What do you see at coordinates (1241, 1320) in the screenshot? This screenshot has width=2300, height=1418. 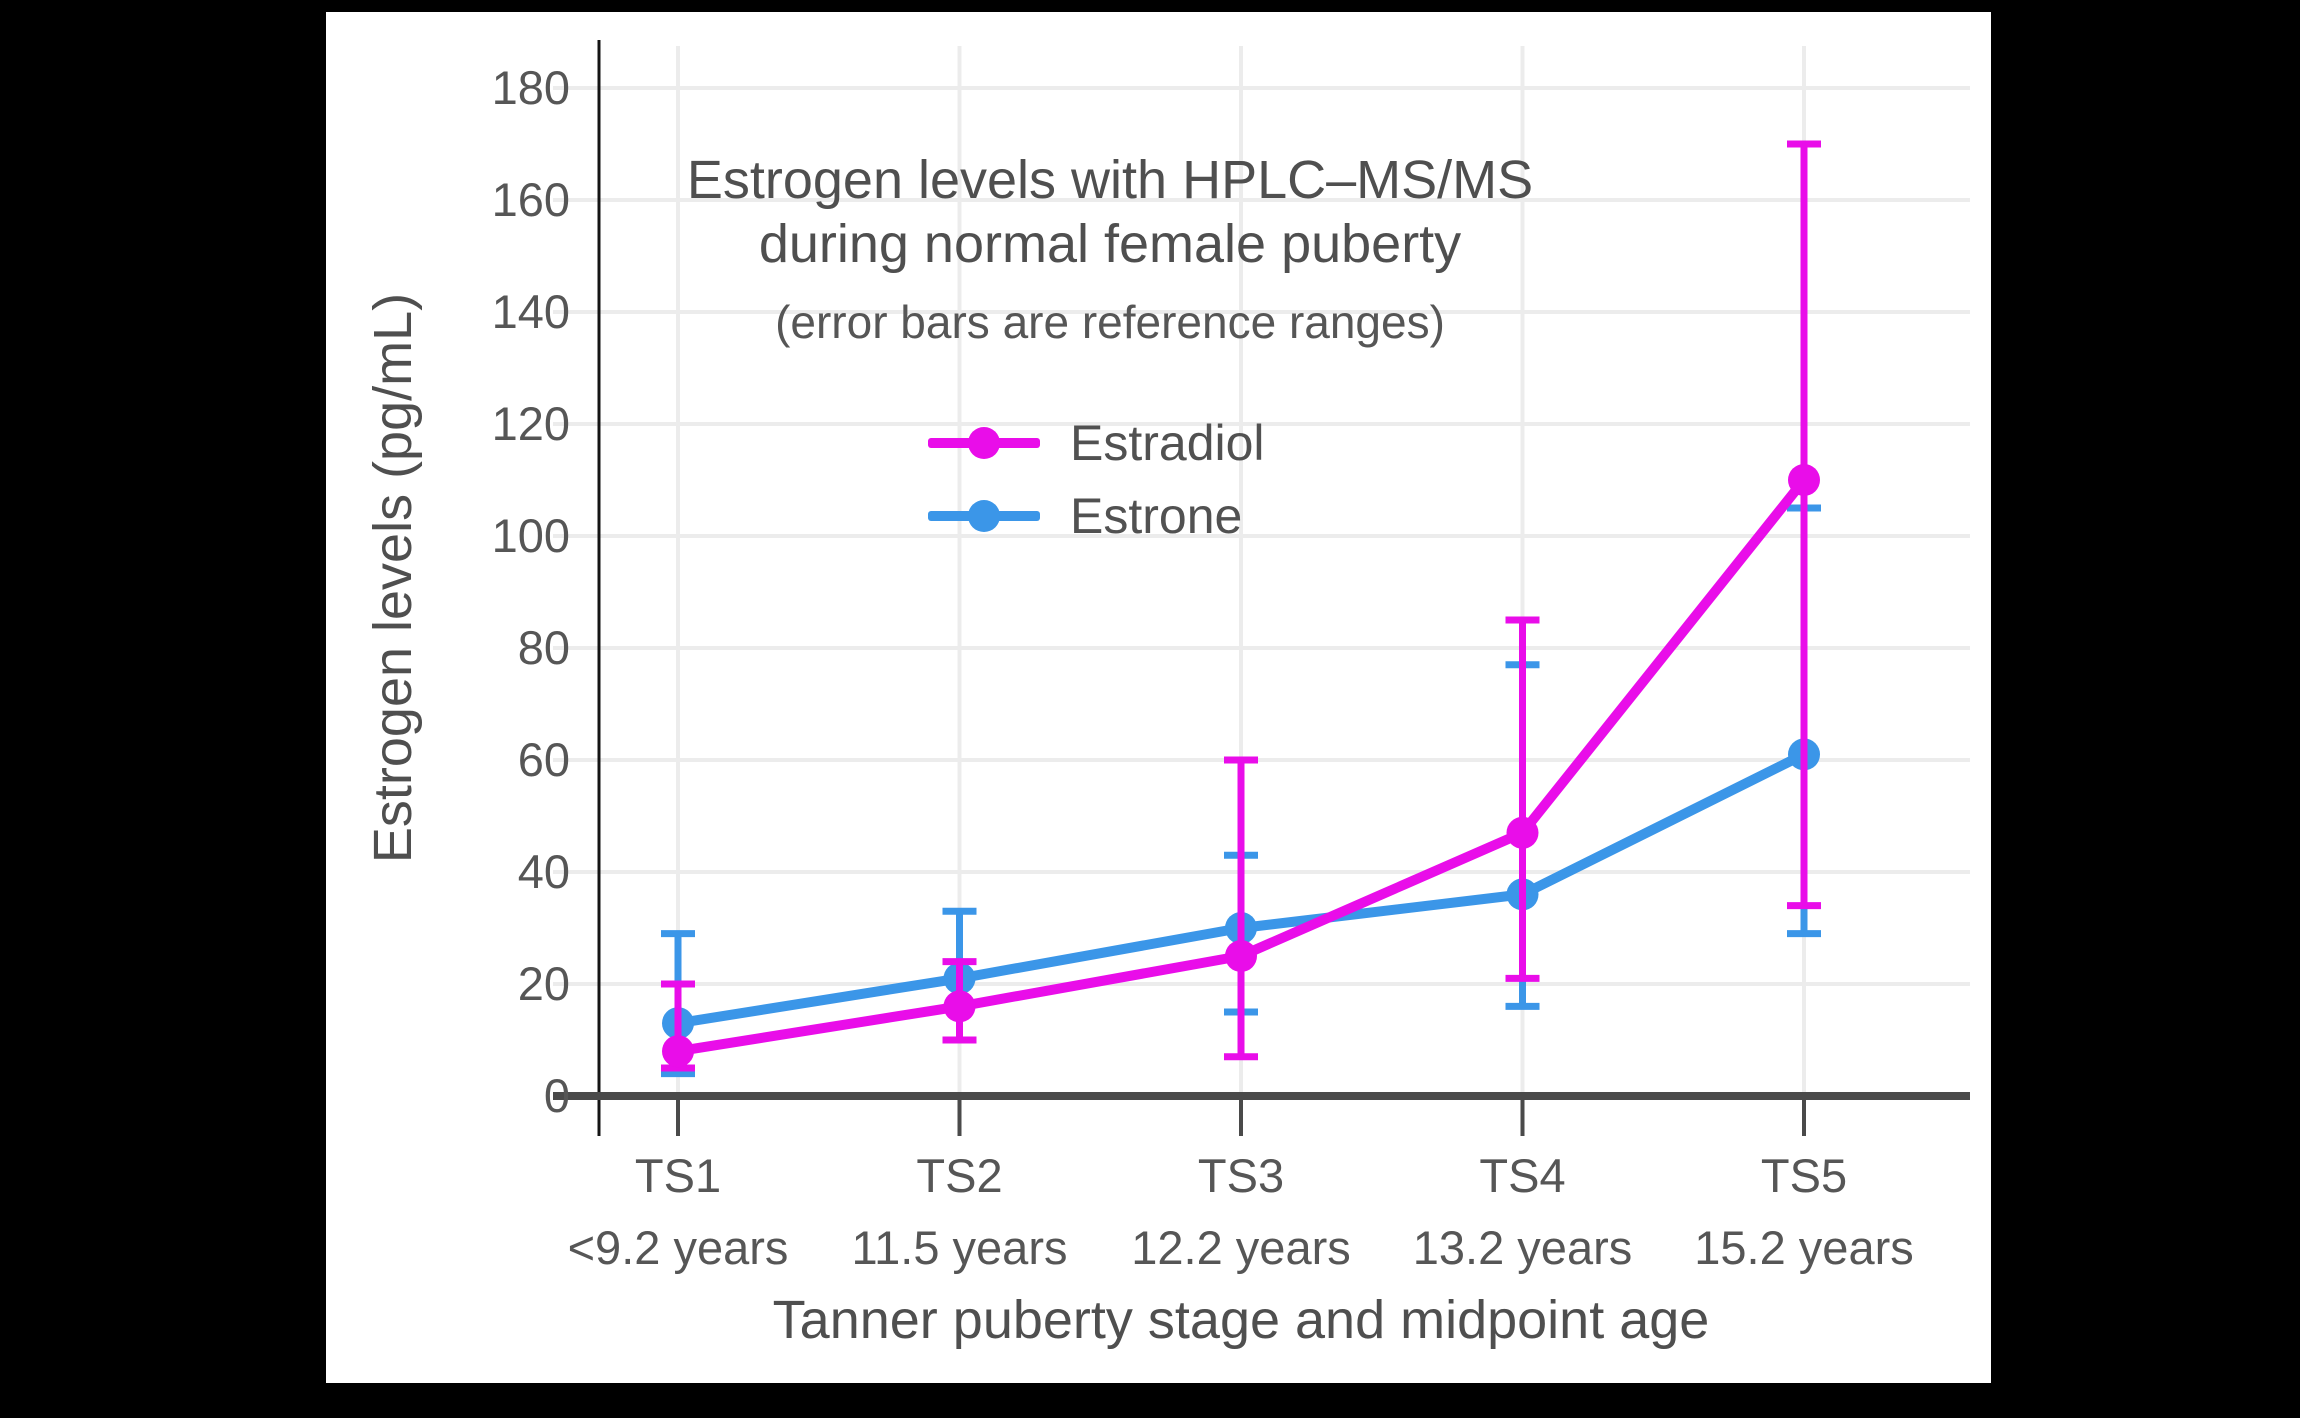 I see `x-axis-title: Tanner puberty stage and midpoint age` at bounding box center [1241, 1320].